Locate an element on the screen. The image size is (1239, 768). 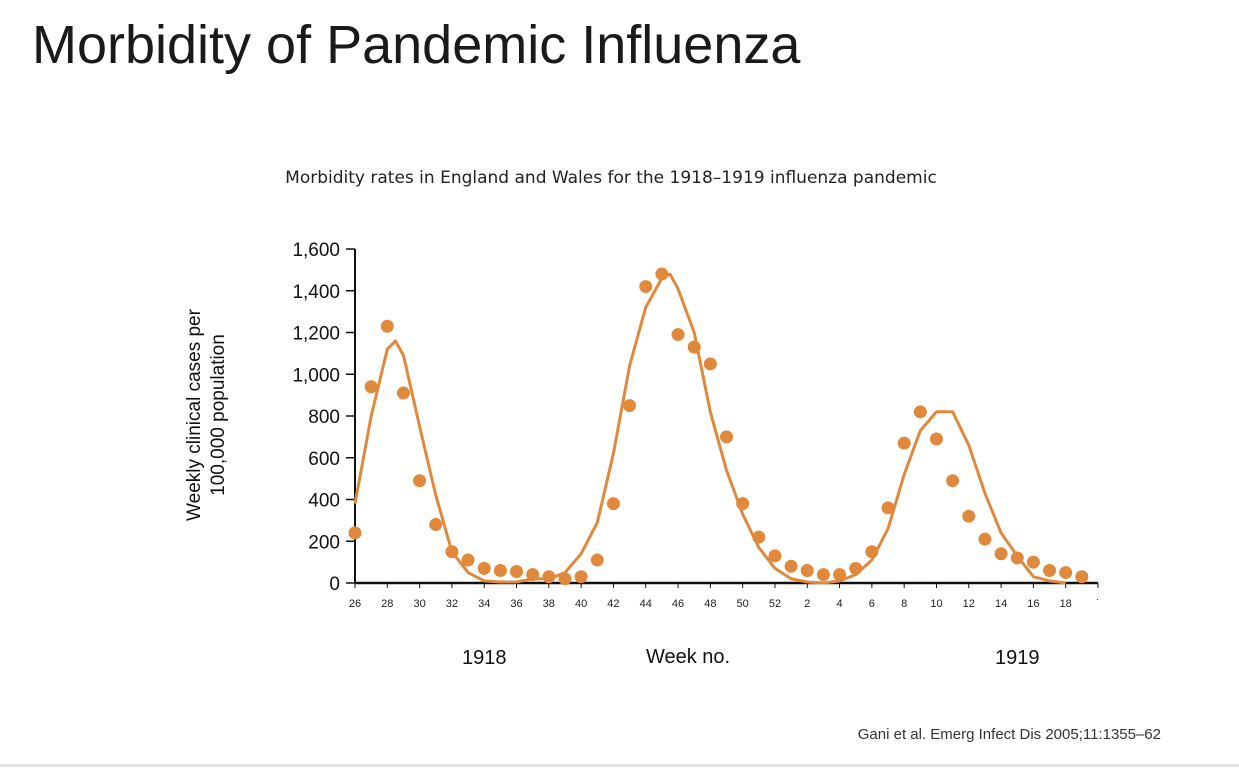
x-tick-label: 34 is located at coordinates (484, 604).